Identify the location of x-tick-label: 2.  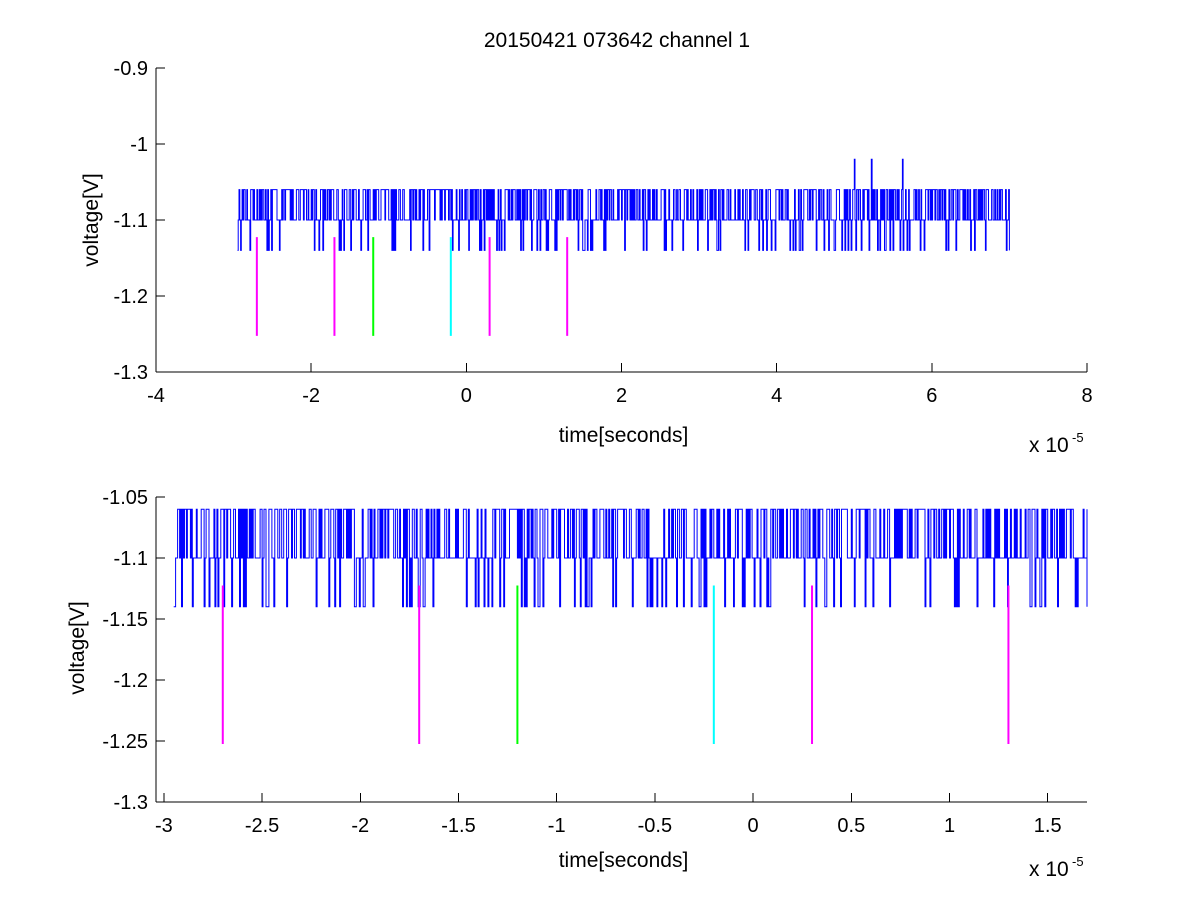
(621, 396).